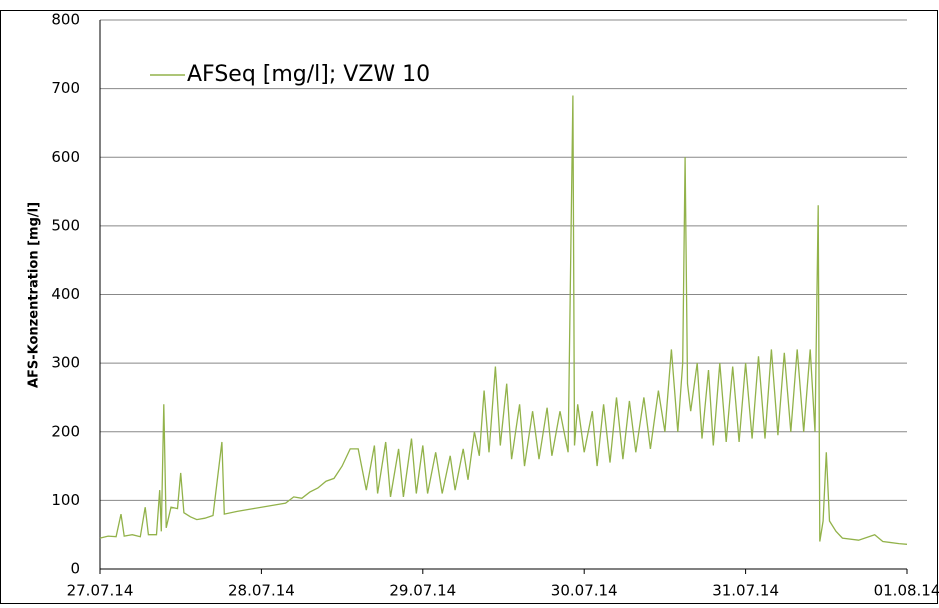 The image size is (939, 608). I want to click on x-tick-label: 28.07.14, so click(261, 591).